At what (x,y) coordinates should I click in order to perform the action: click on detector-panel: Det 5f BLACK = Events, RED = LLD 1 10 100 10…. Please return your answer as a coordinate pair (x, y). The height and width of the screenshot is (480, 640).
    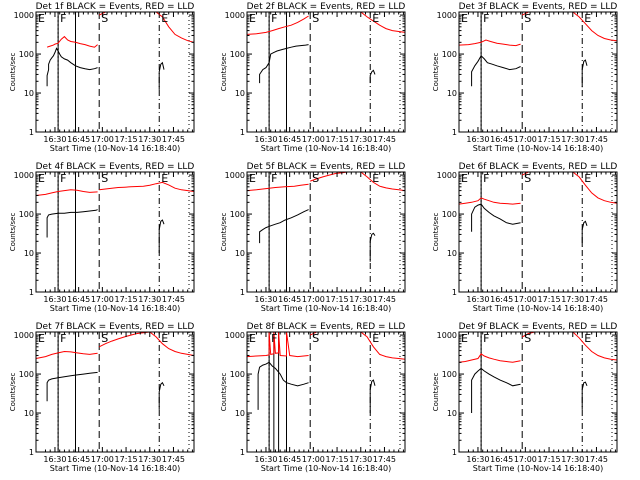
    Looking at the image, I should click on (313, 237).